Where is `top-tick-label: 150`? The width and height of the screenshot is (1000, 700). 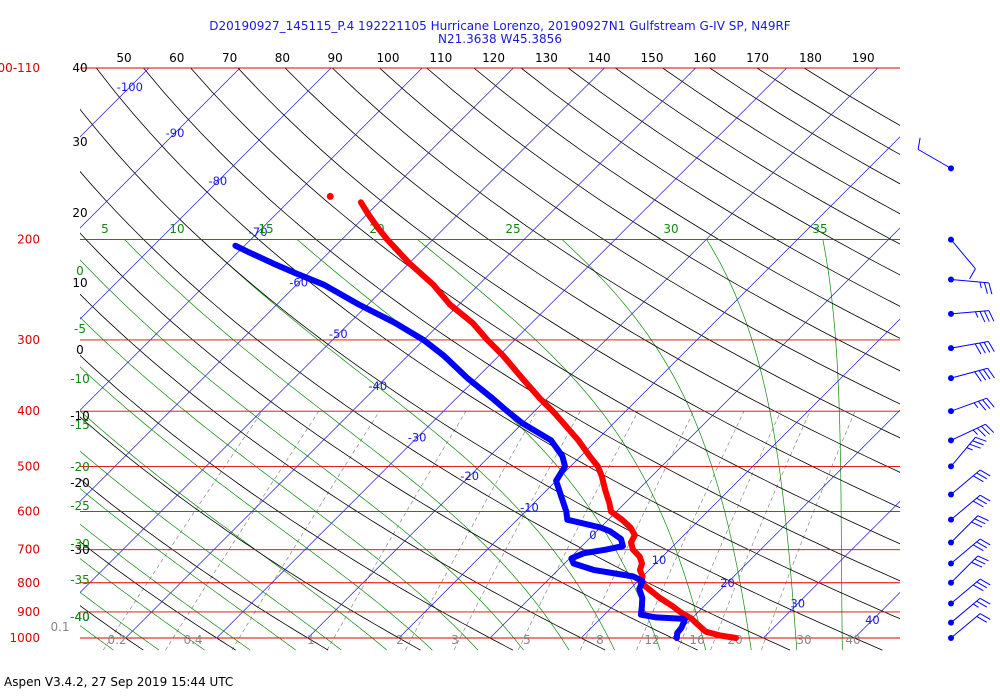
top-tick-label: 150 is located at coordinates (652, 58).